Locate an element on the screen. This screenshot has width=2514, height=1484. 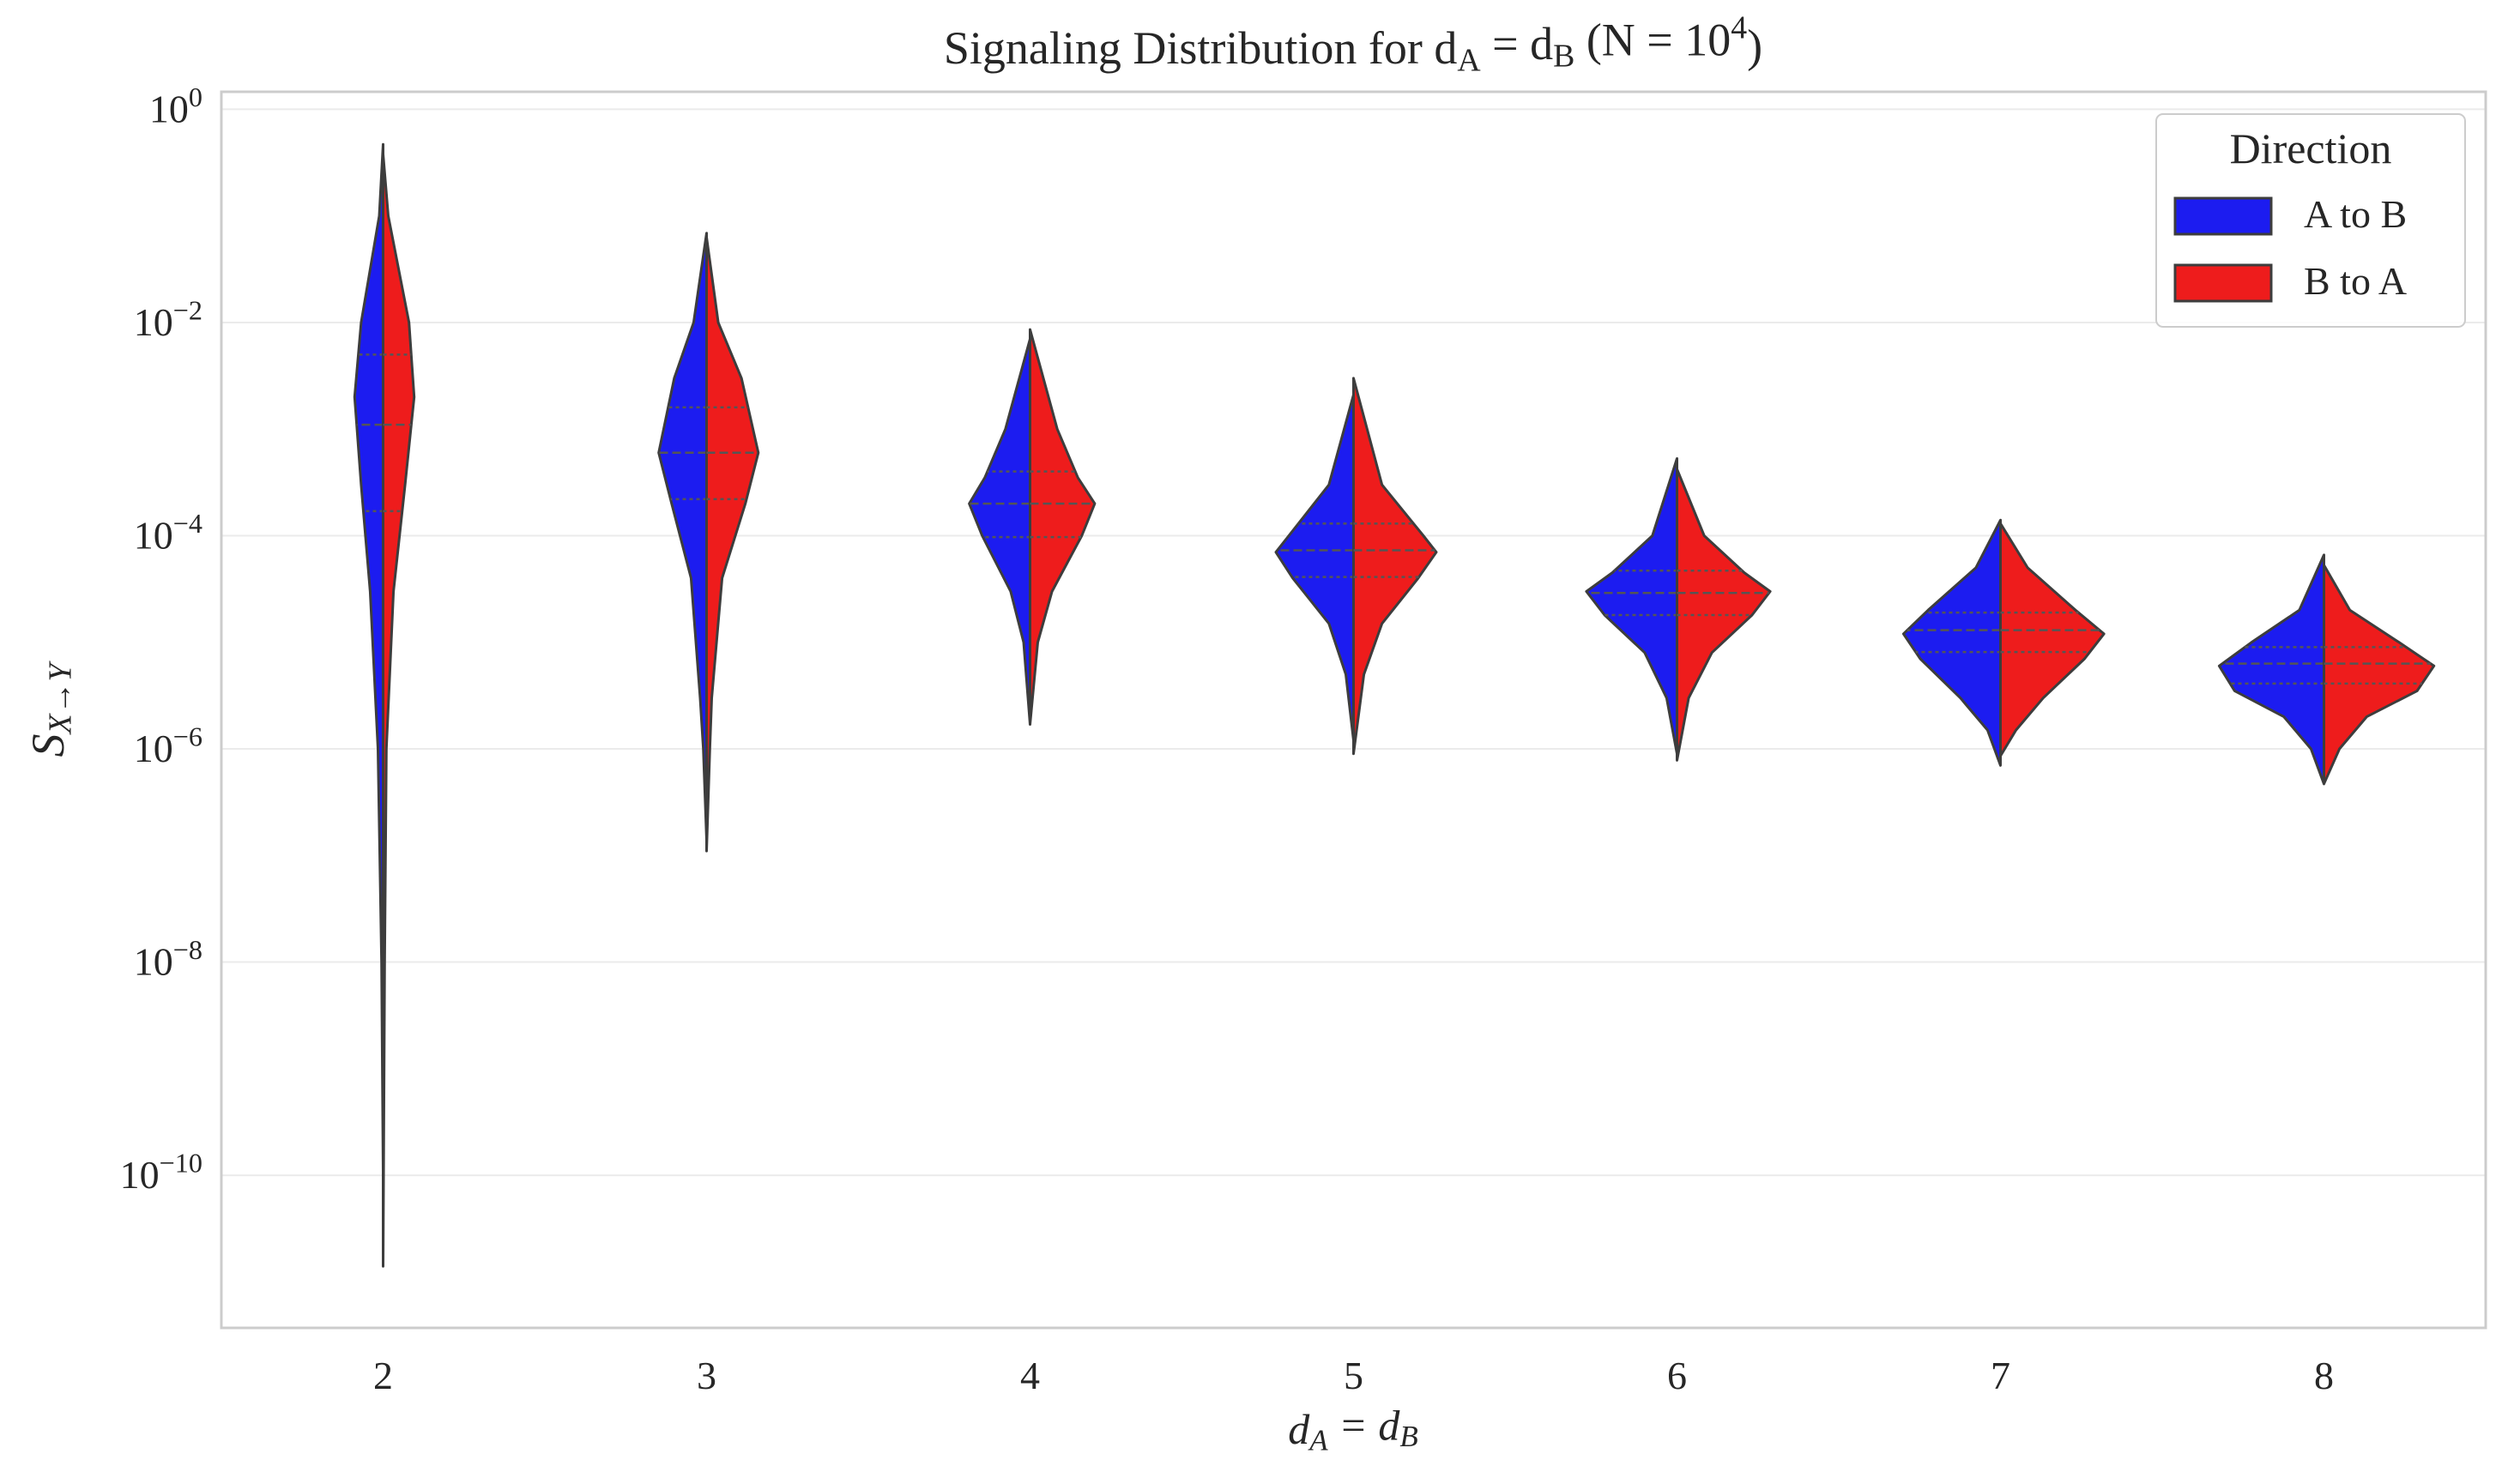
y-tick-label: 10⁻⁴ is located at coordinates (168, 532).